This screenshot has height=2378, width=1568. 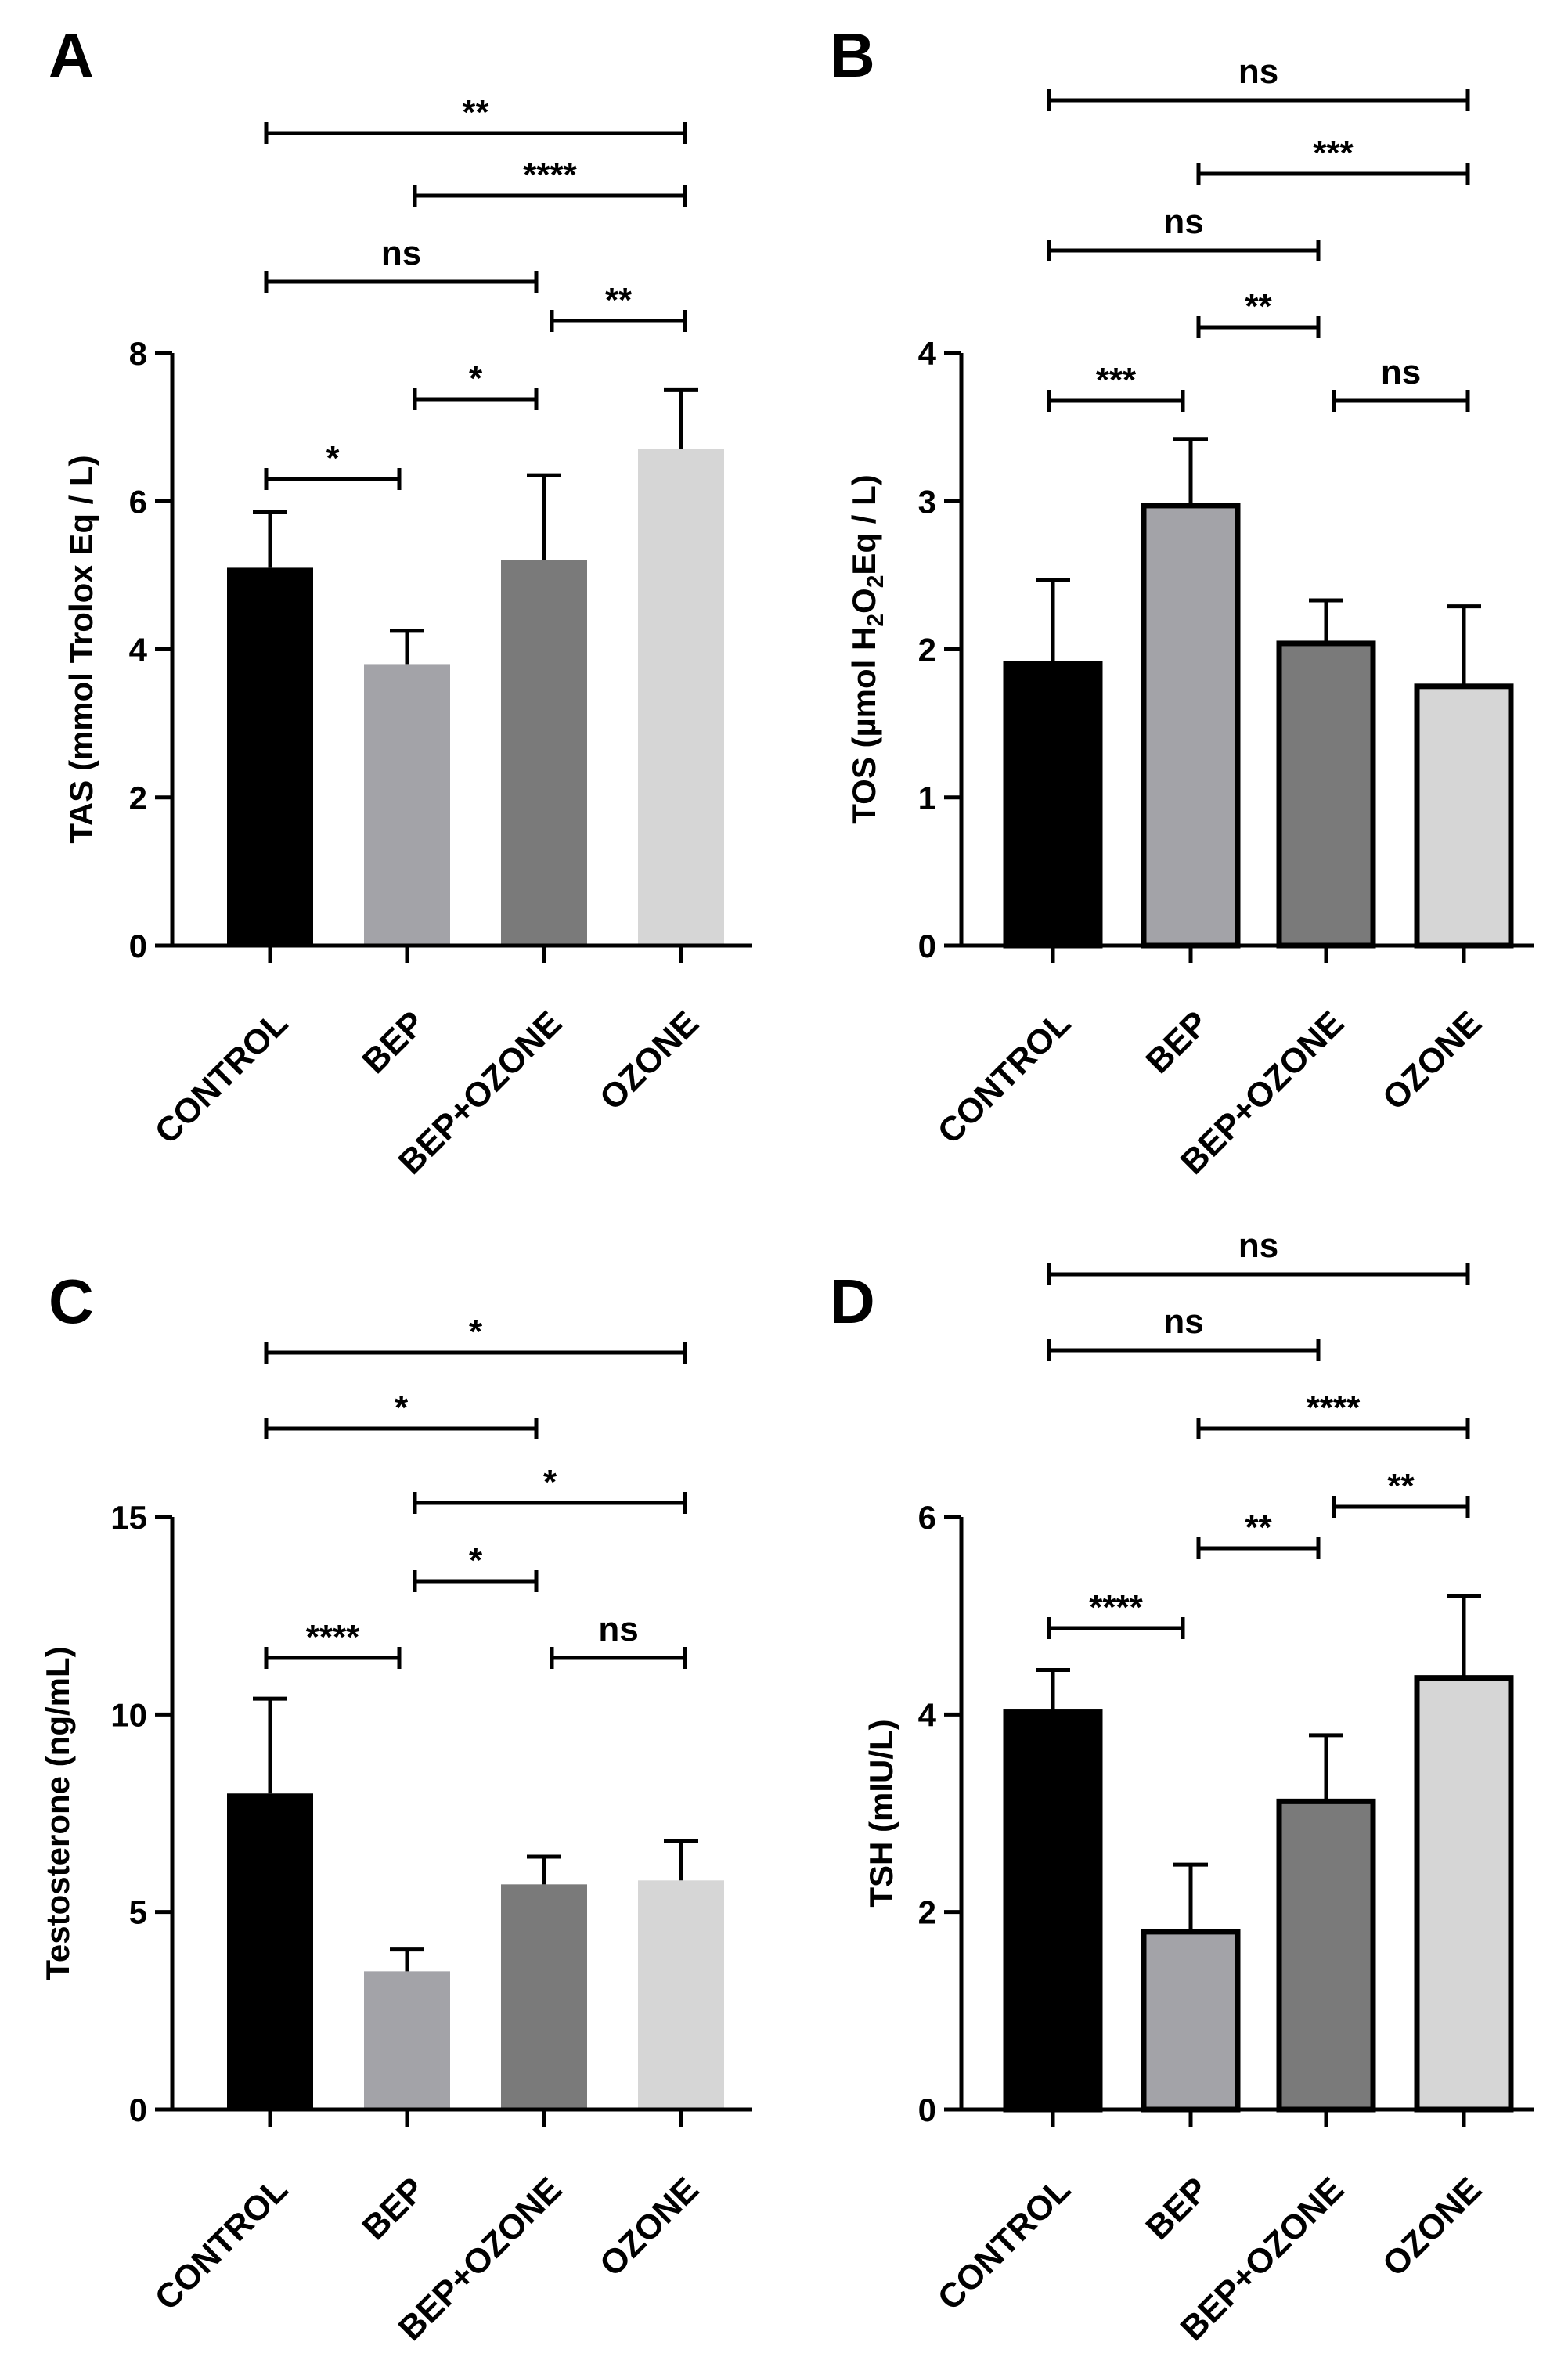 What do you see at coordinates (138, 354) in the screenshot?
I see `y-tick-label: 8` at bounding box center [138, 354].